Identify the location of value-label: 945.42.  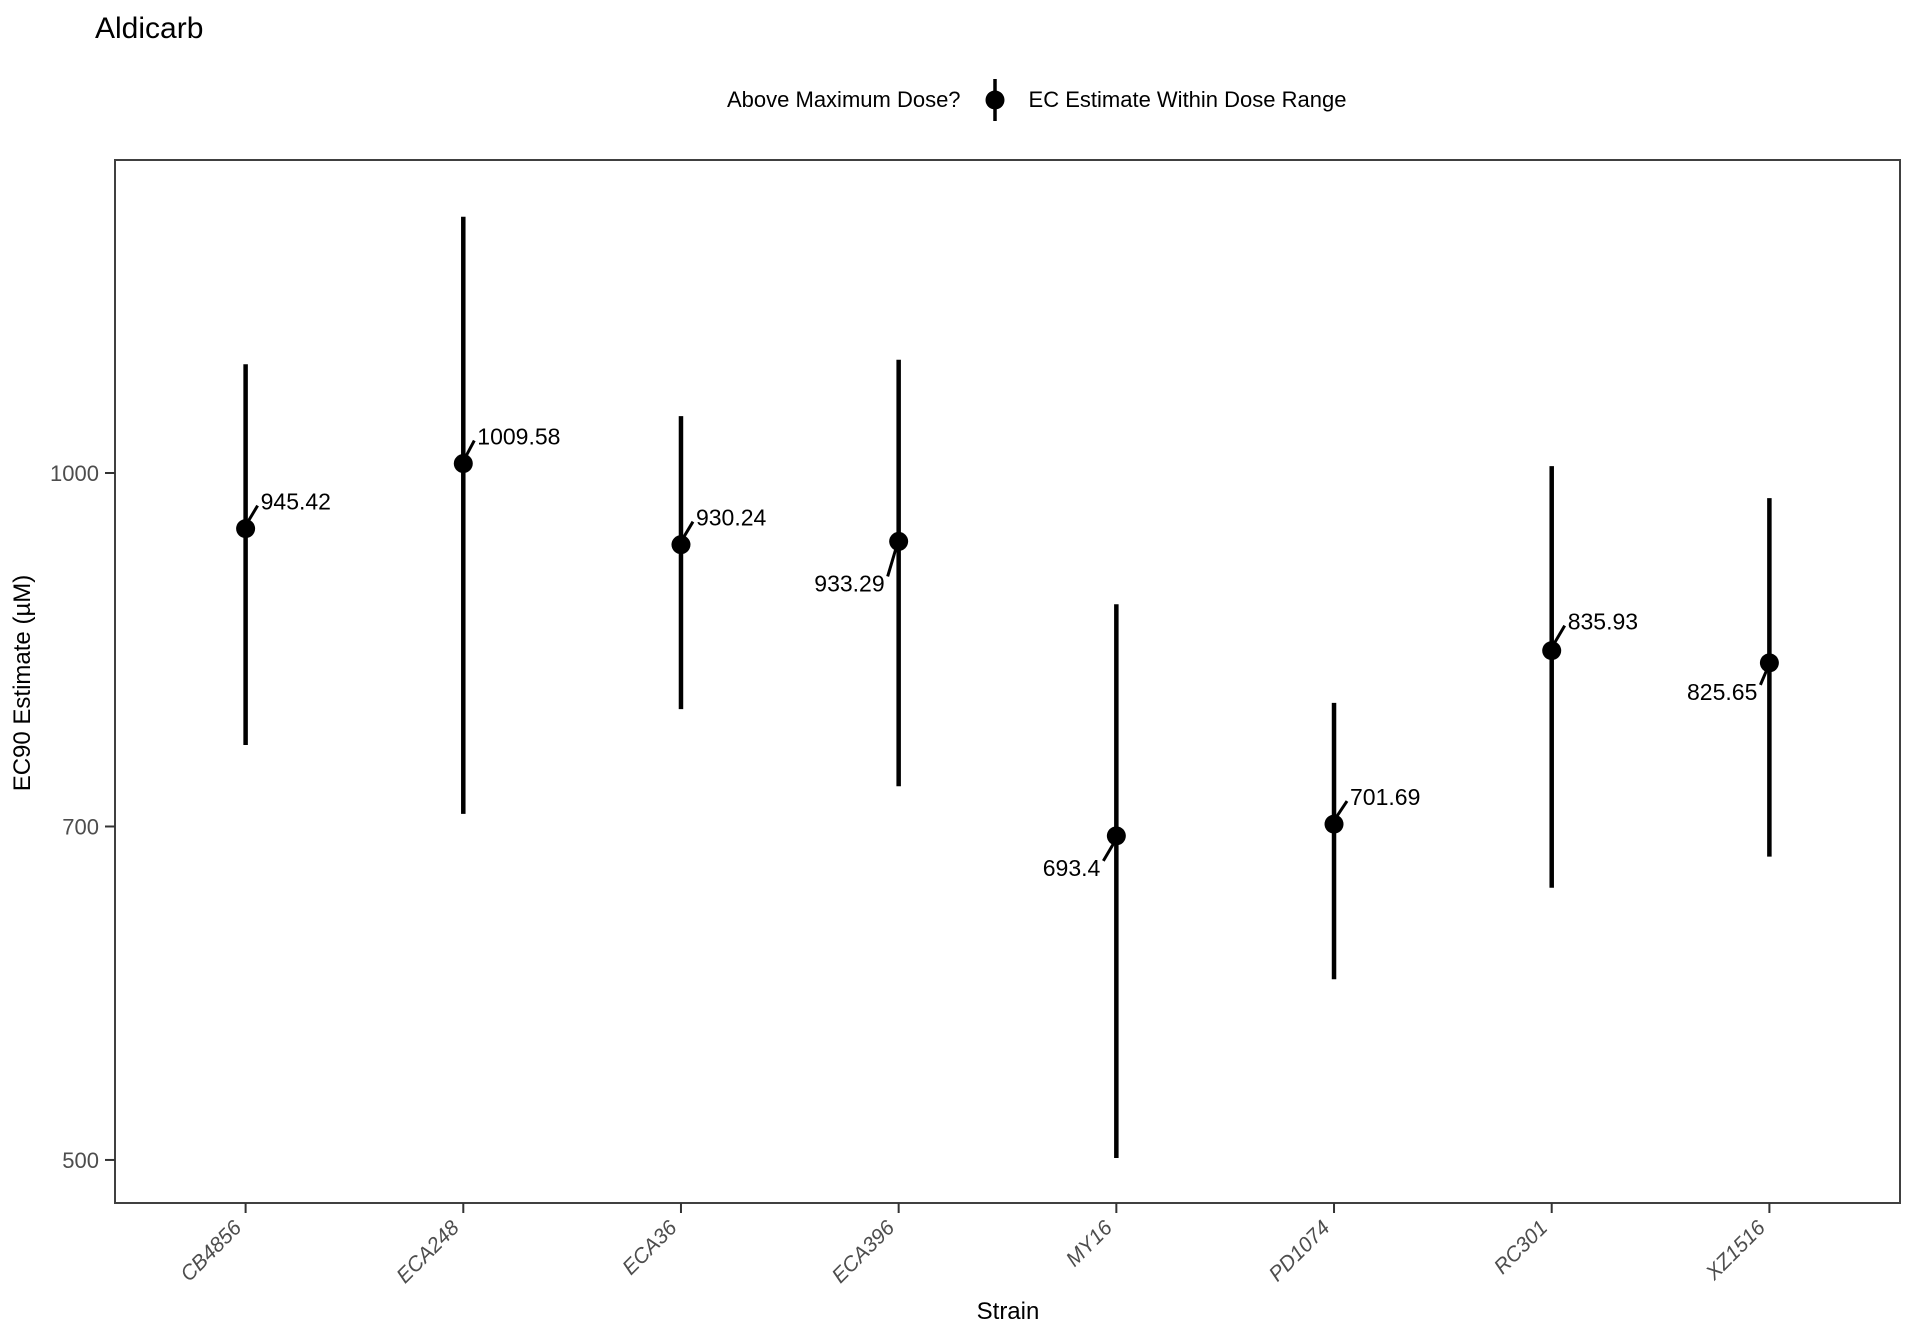
(296, 502).